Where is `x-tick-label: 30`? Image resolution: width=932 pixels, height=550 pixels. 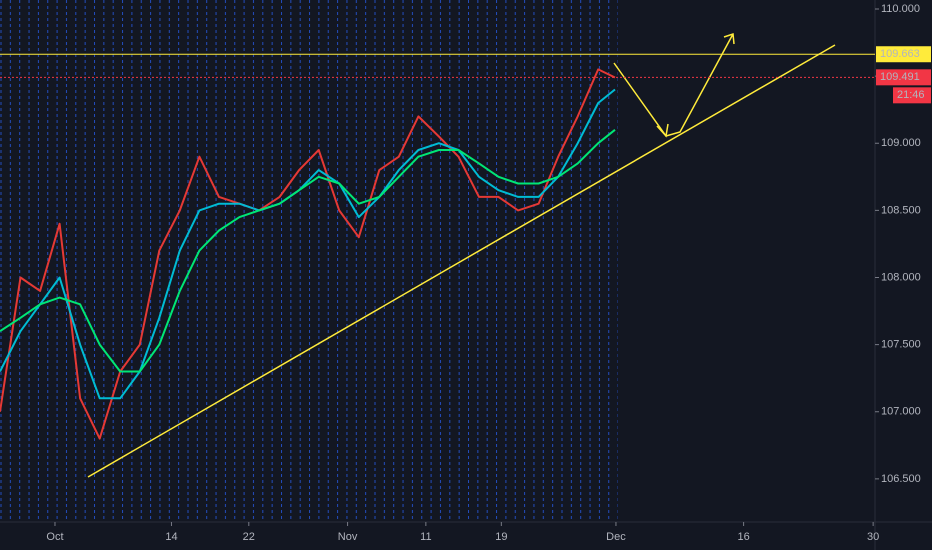
x-tick-label: 30 is located at coordinates (873, 537).